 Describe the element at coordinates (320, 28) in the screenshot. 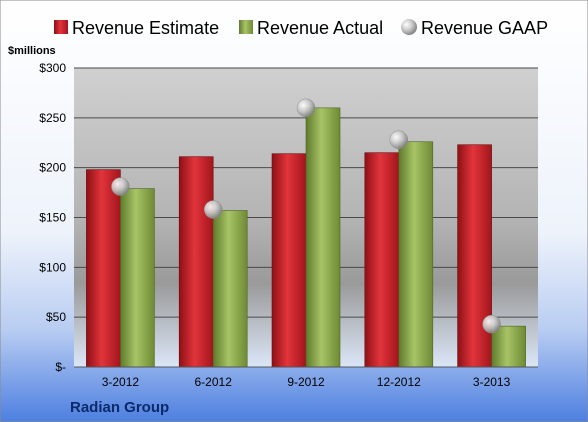

I see `legend-label-actual: Revenue Actual` at that location.